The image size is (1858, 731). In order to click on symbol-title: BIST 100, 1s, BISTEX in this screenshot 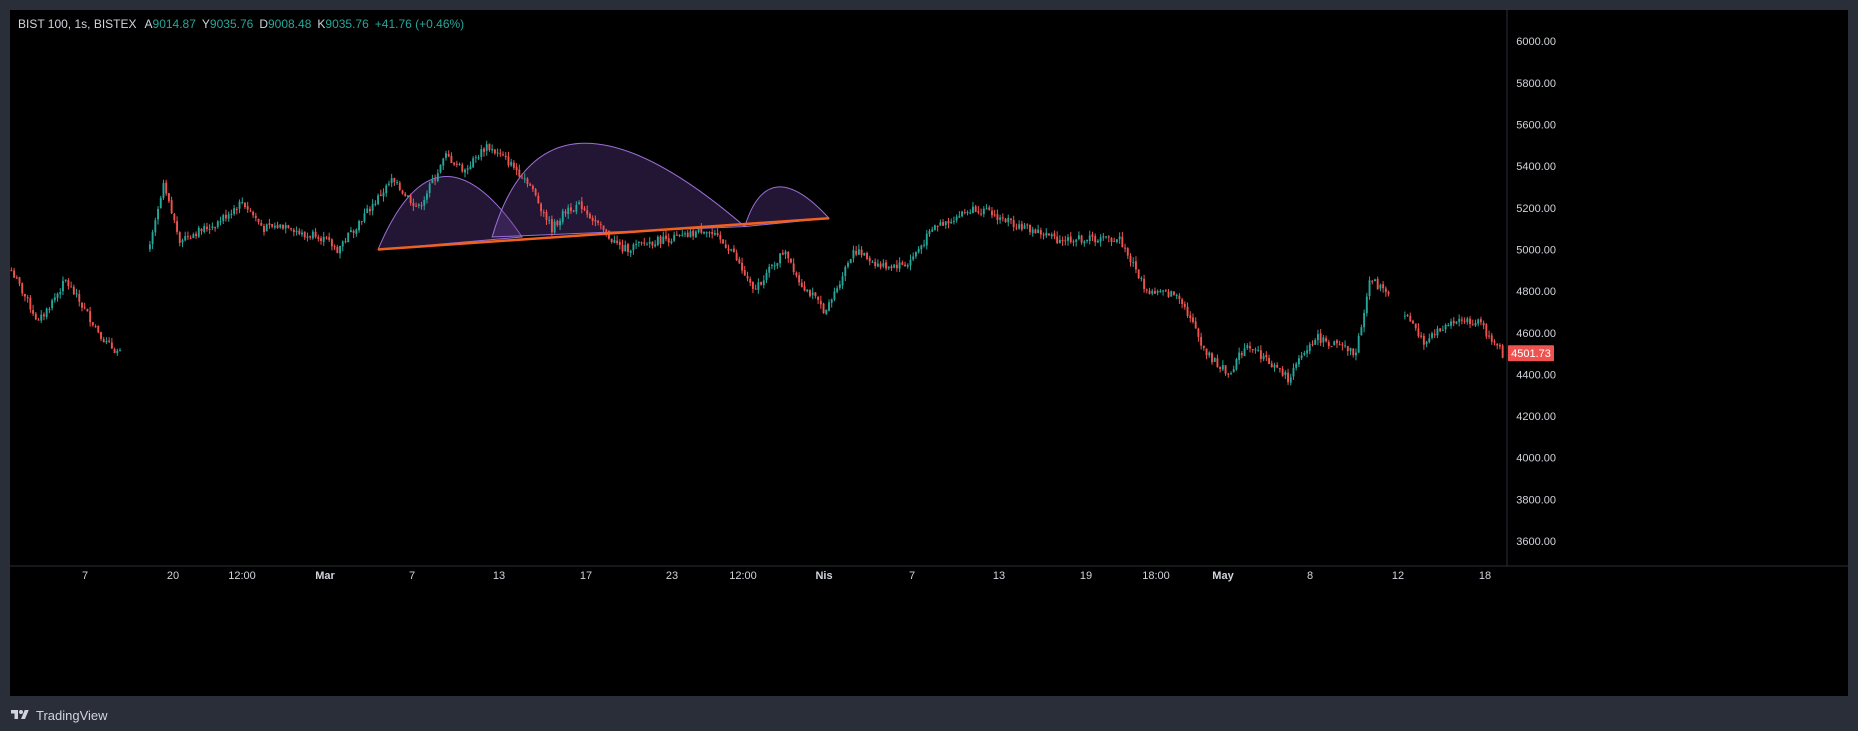, I will do `click(77, 24)`.